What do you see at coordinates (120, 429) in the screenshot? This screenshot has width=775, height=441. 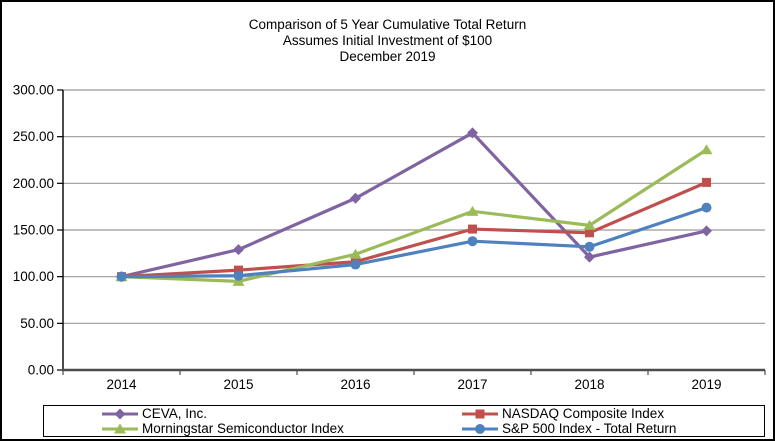 I see `legend-triangle-marker-icon` at bounding box center [120, 429].